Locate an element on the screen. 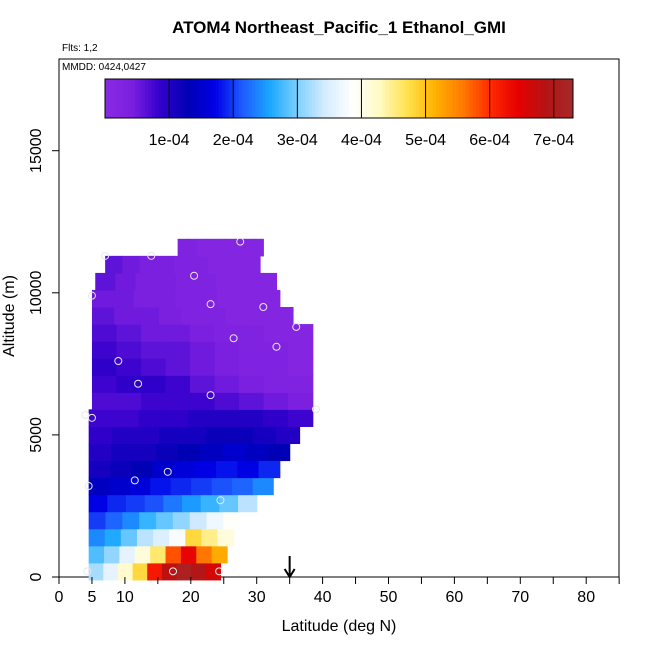 This screenshot has height=650, width=650. colorbar is located at coordinates (339, 98).